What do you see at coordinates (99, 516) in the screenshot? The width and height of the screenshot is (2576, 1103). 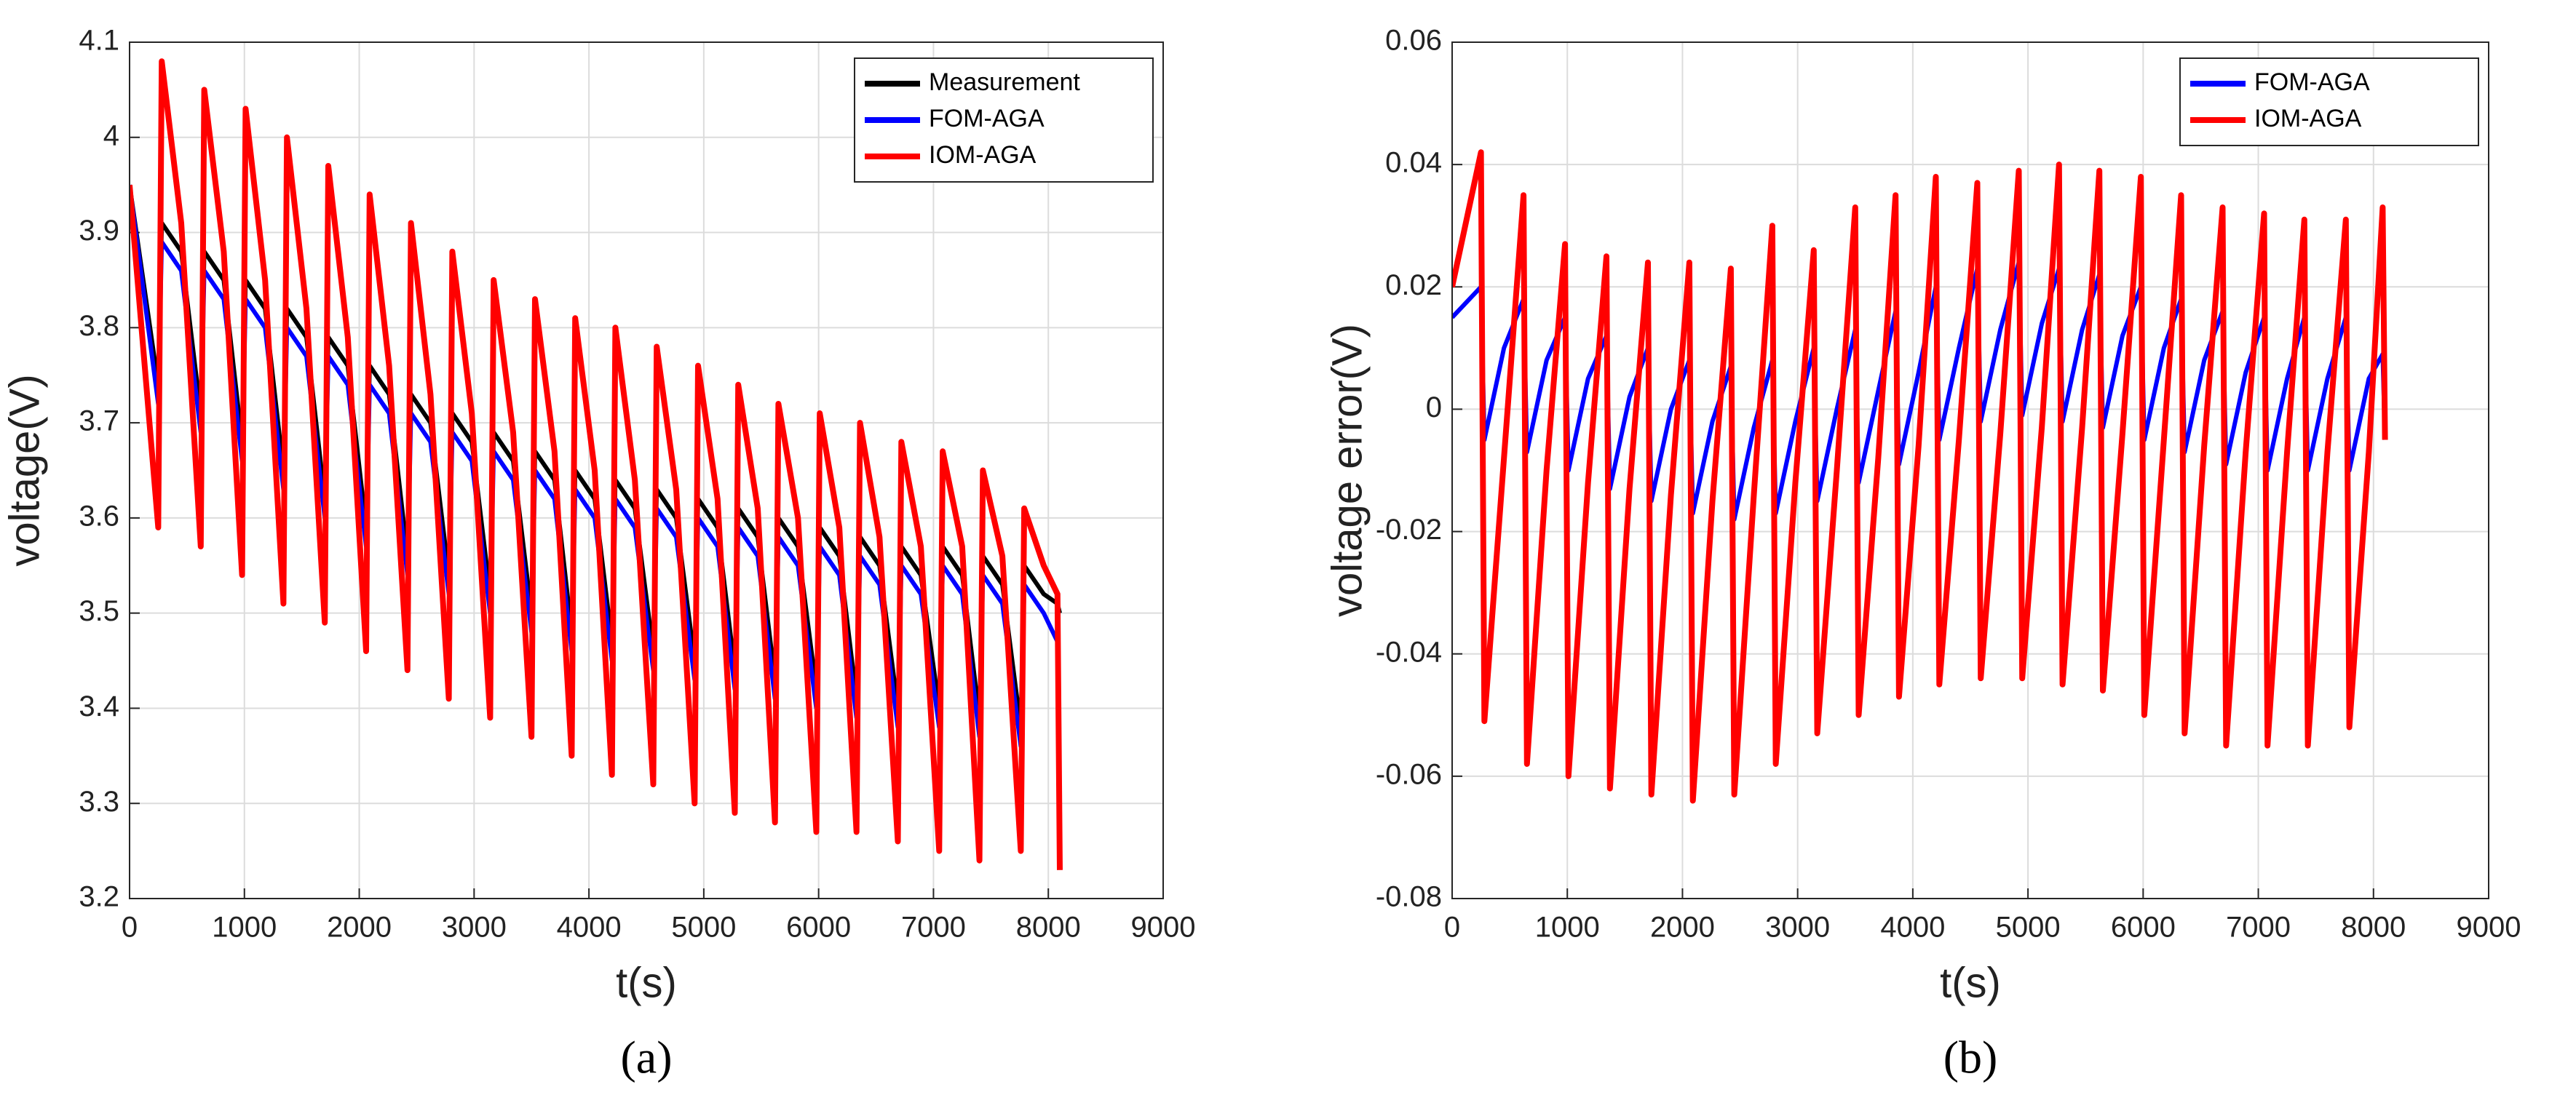 I see `y-tick-label: 3.6` at bounding box center [99, 516].